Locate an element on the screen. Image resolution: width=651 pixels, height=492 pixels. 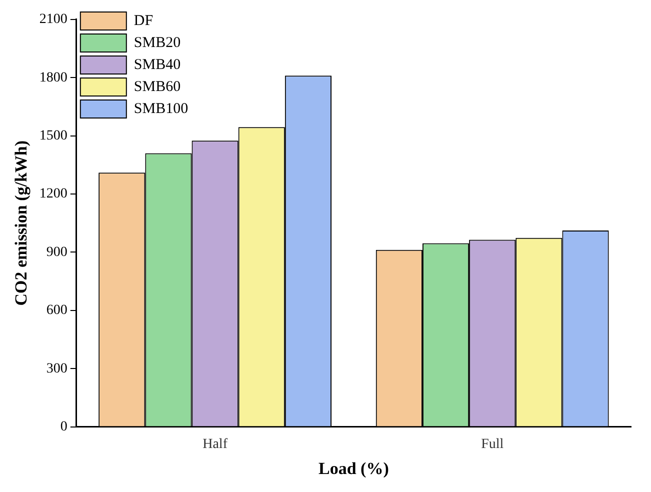
x-tick-label: Full is located at coordinates (492, 444).